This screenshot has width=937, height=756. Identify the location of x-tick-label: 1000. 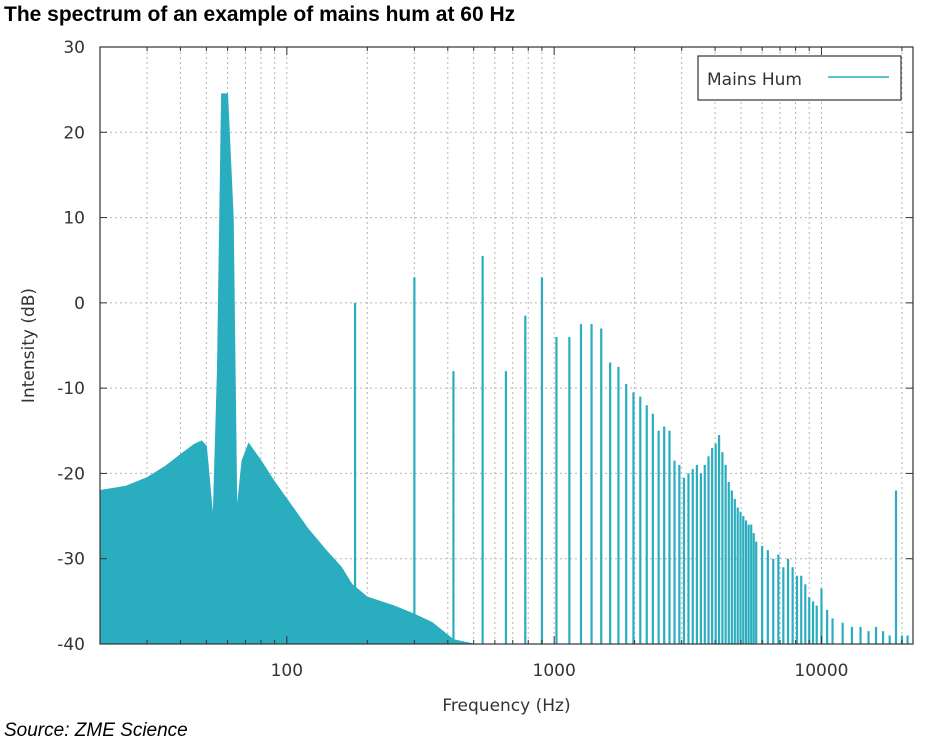
(554, 671).